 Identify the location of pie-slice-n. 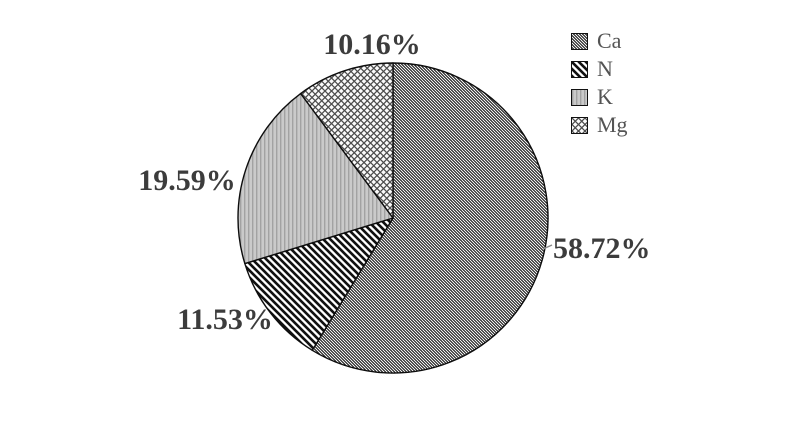
(319, 284).